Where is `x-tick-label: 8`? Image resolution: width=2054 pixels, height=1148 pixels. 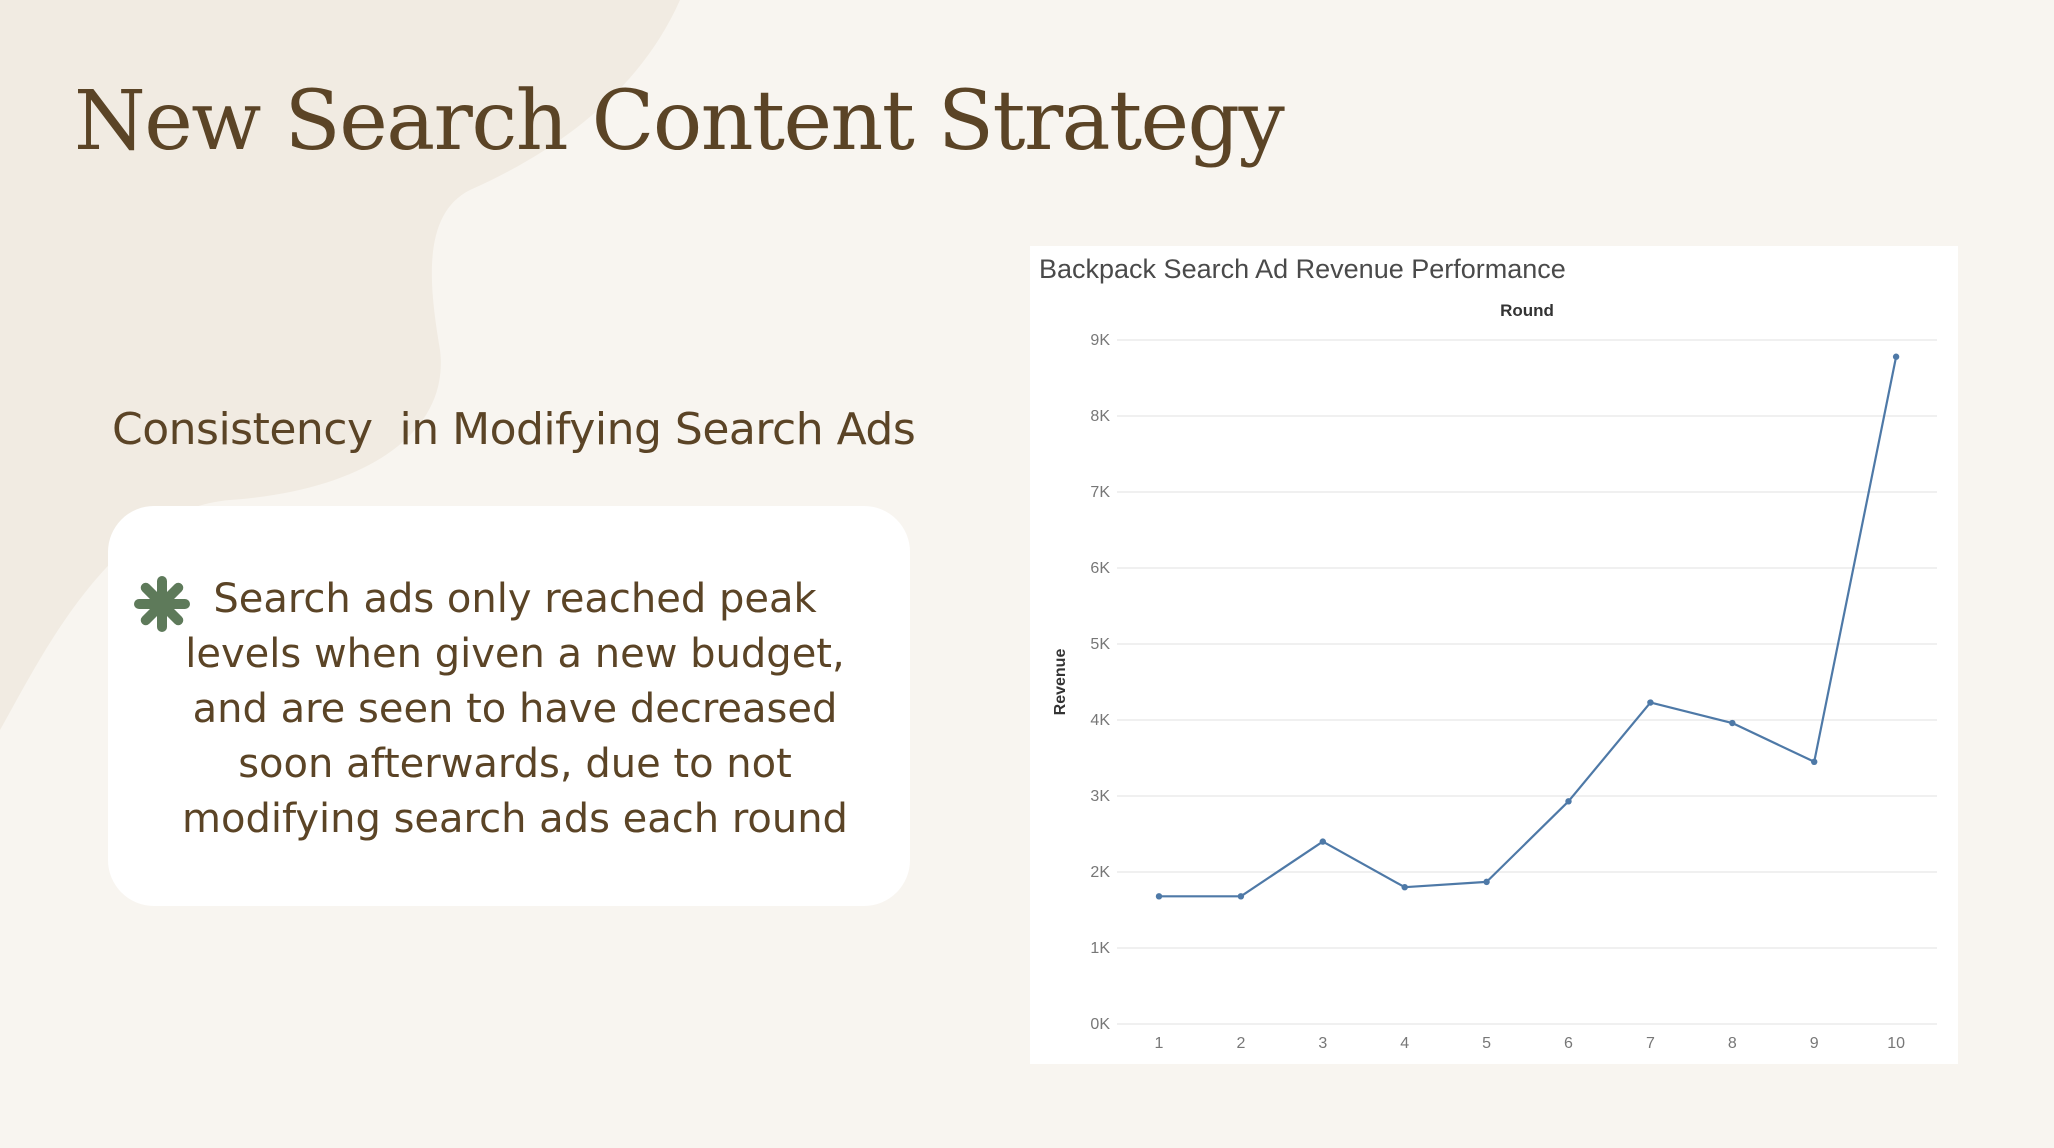 x-tick-label: 8 is located at coordinates (1732, 1043).